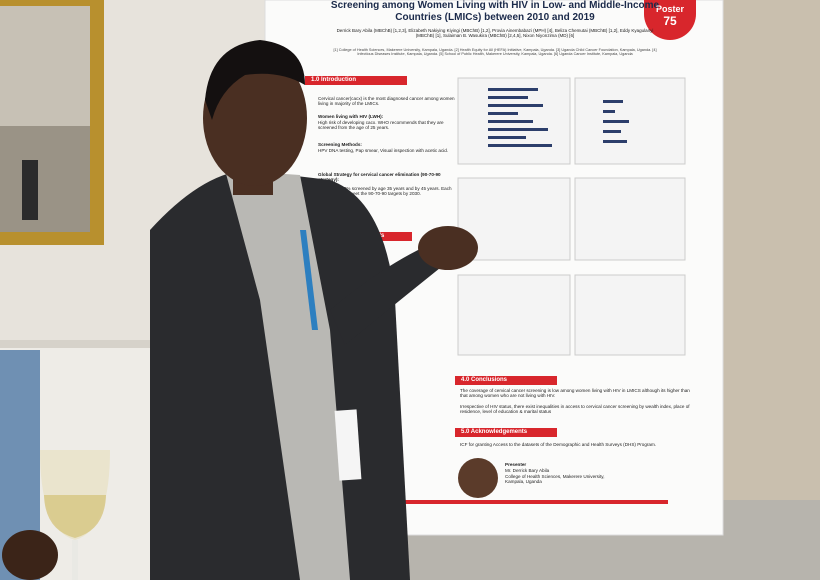 The image size is (820, 580). I want to click on badge-word: Poster, so click(669, 9).